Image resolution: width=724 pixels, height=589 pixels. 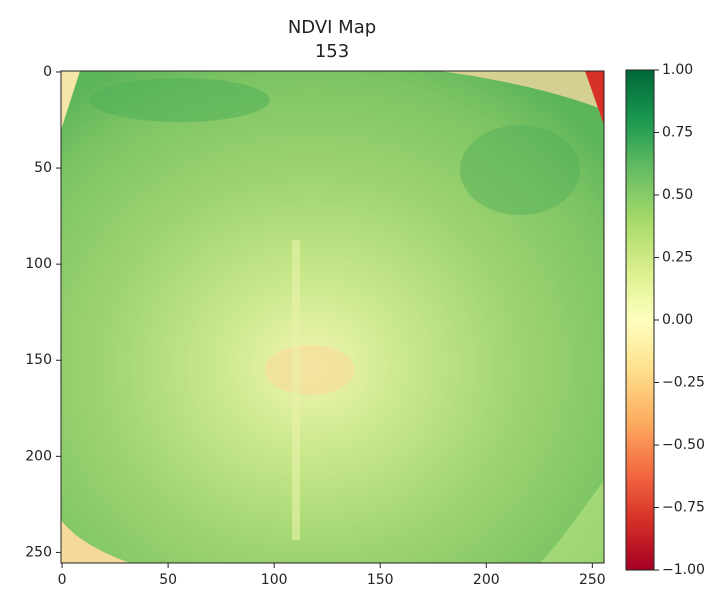 I want to click on colorbar-tick-label: 0.00, so click(x=677, y=320).